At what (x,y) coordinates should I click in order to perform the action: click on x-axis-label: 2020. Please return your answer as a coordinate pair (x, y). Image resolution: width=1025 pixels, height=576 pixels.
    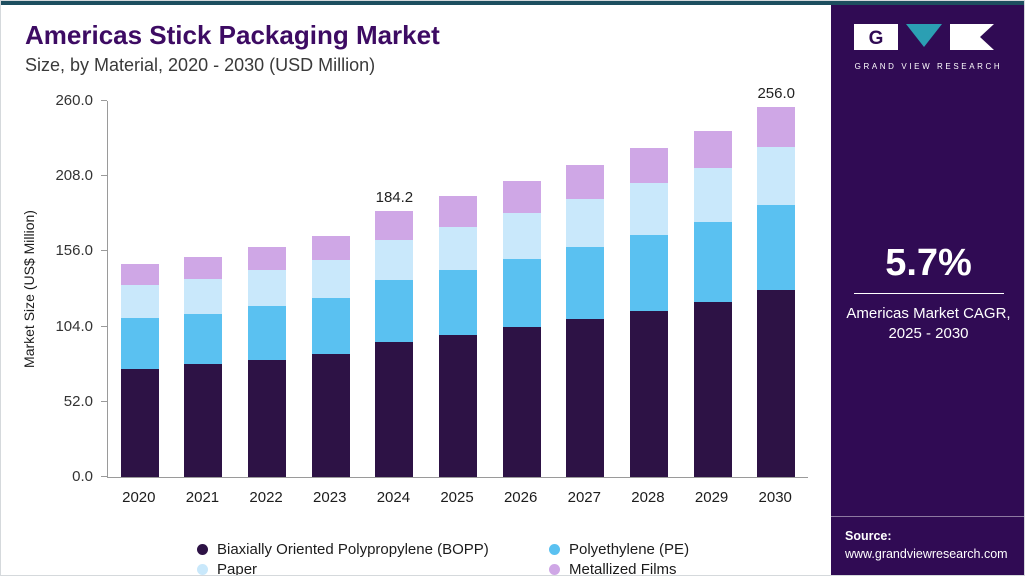
    Looking at the image, I should click on (139, 497).